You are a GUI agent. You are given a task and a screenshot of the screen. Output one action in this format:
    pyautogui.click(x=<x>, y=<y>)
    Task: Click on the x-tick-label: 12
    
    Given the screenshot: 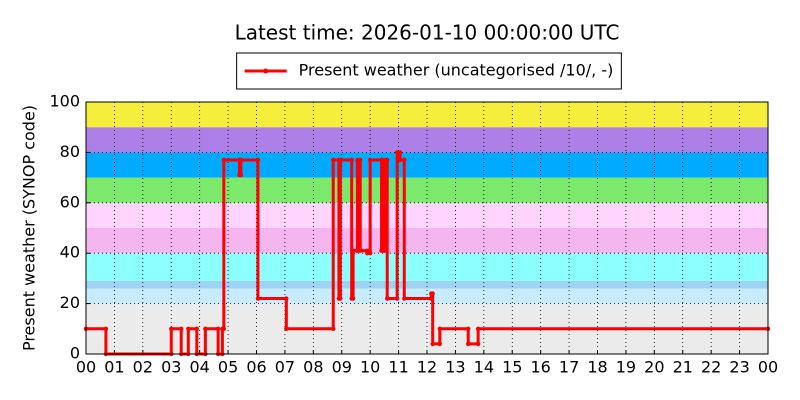 What is the action you would take?
    pyautogui.click(x=427, y=367)
    